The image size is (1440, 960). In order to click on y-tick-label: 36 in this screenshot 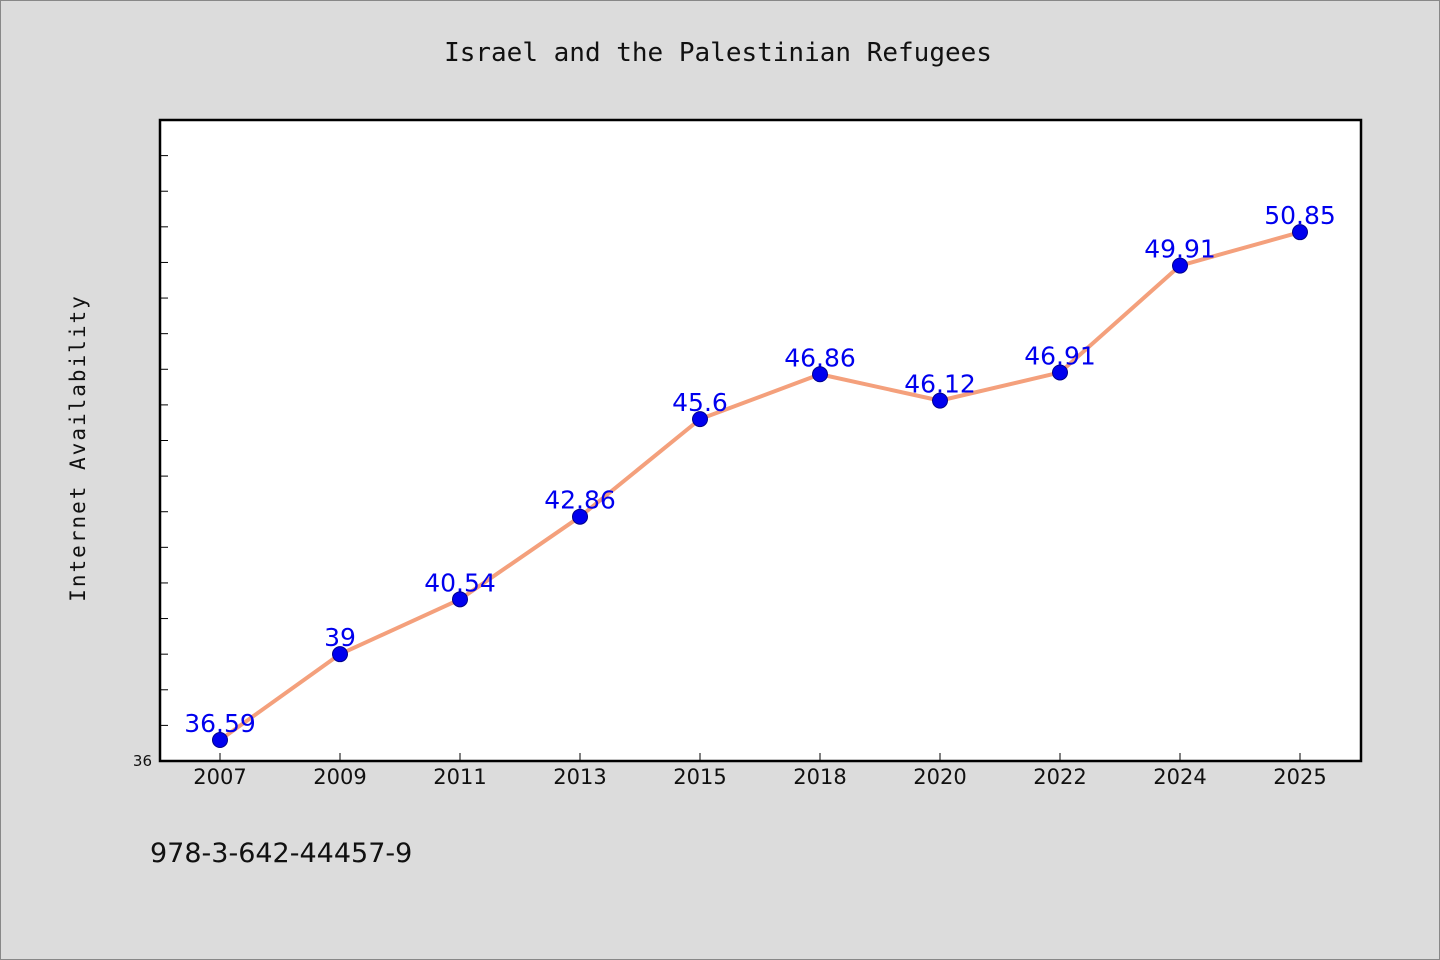, I will do `click(142, 761)`.